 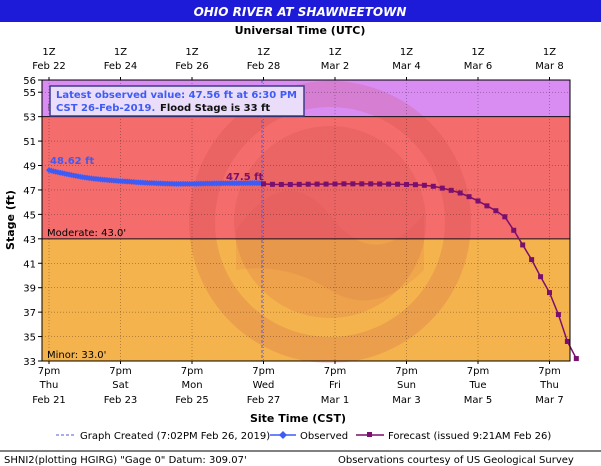 What do you see at coordinates (29, 167) in the screenshot?
I see `y-tick-label: 49` at bounding box center [29, 167].